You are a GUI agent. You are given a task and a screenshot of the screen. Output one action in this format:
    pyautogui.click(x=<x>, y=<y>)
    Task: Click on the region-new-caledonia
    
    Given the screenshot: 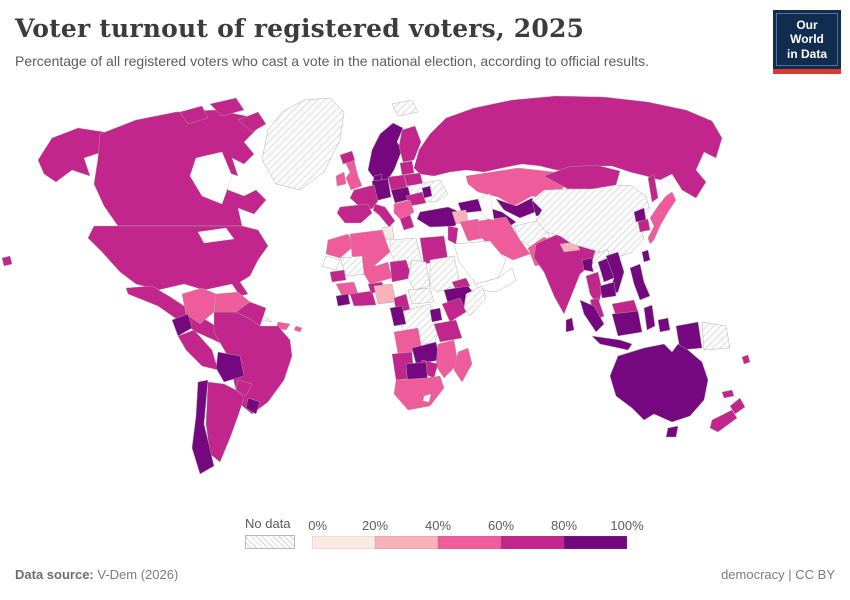 What is the action you would take?
    pyautogui.click(x=728, y=394)
    